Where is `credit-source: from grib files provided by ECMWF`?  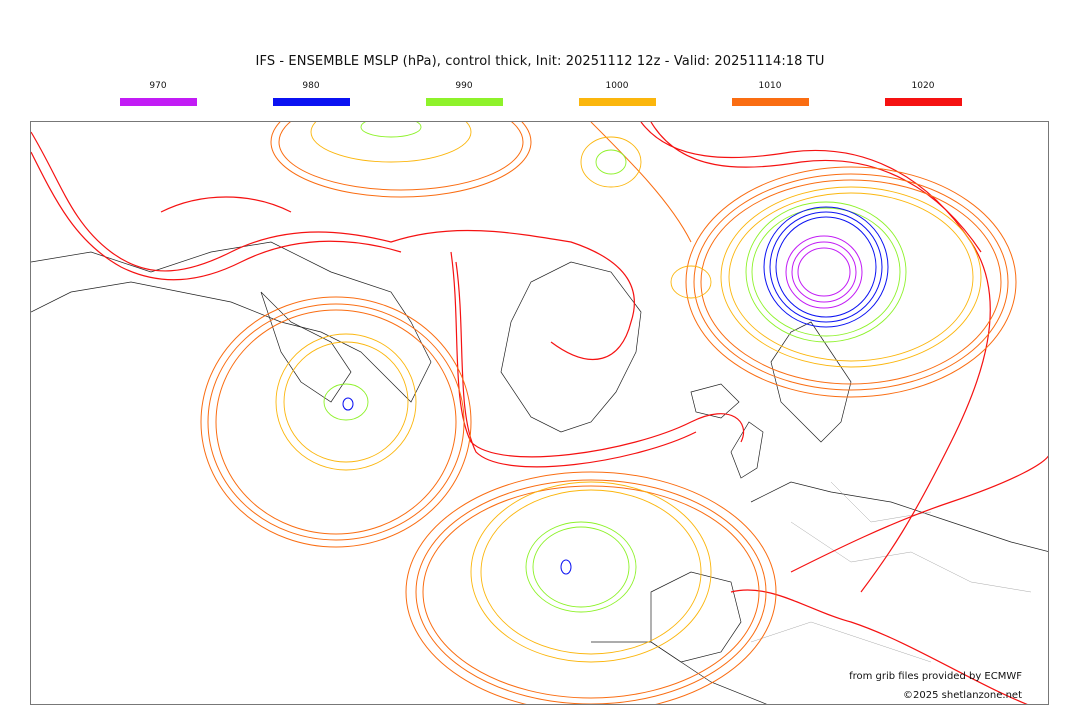 credit-source: from grib files provided by ECMWF is located at coordinates (935, 676).